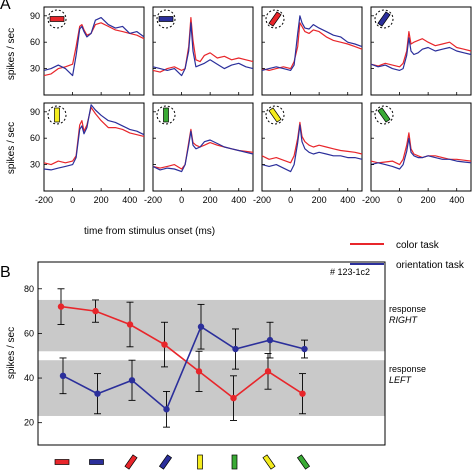  Describe the element at coordinates (269, 462) in the screenshot. I see `yellow-oblique-bar-icon` at that location.